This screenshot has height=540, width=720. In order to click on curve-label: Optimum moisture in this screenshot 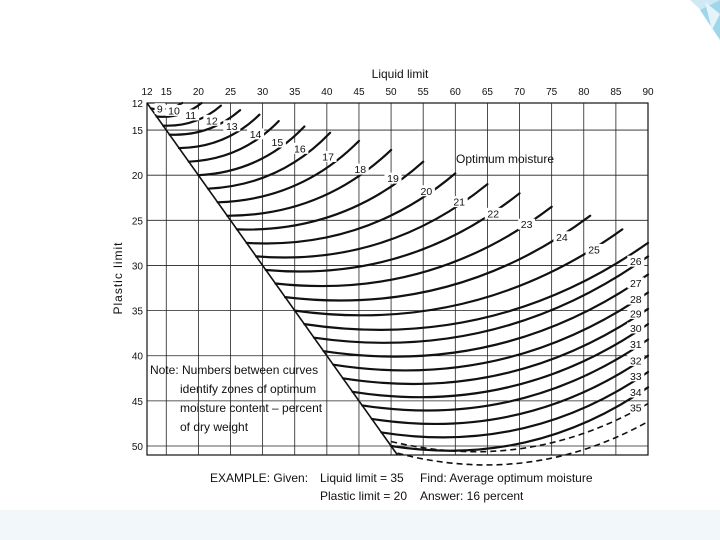, I will do `click(505, 159)`.